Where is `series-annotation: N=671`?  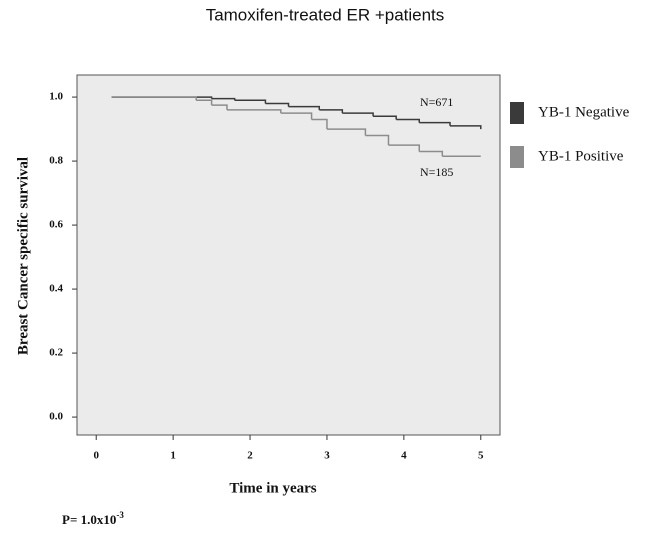
series-annotation: N=671 is located at coordinates (436, 102).